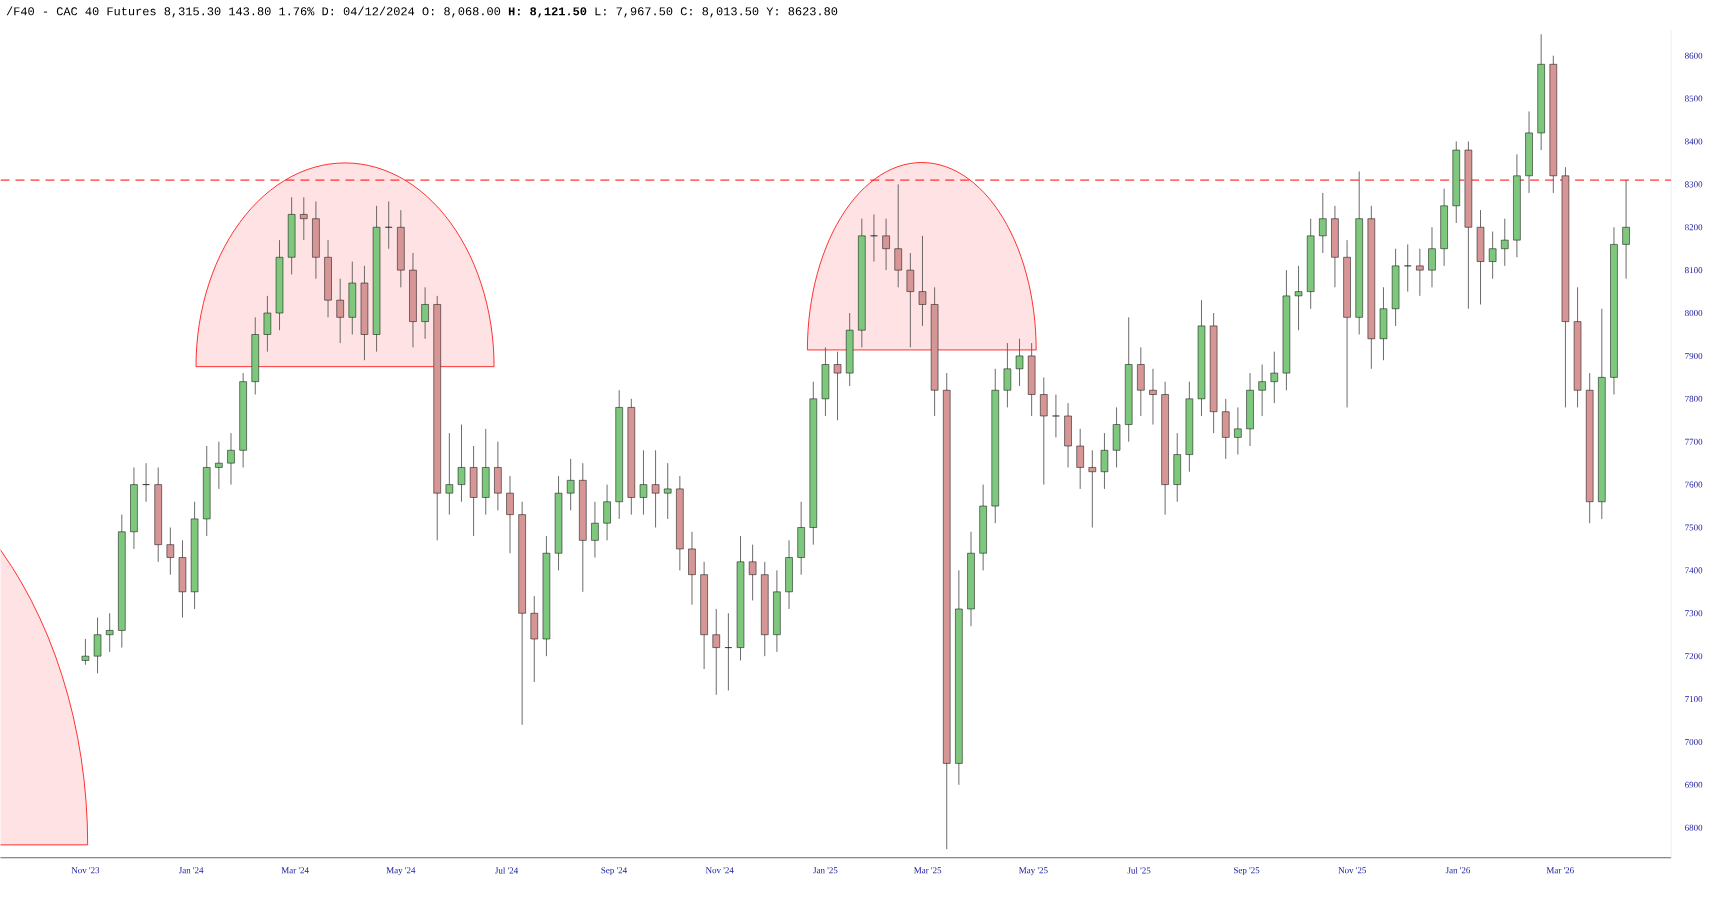 The width and height of the screenshot is (1718, 900). Describe the element at coordinates (1694, 98) in the screenshot. I see `y-tick-label: 8500` at that location.